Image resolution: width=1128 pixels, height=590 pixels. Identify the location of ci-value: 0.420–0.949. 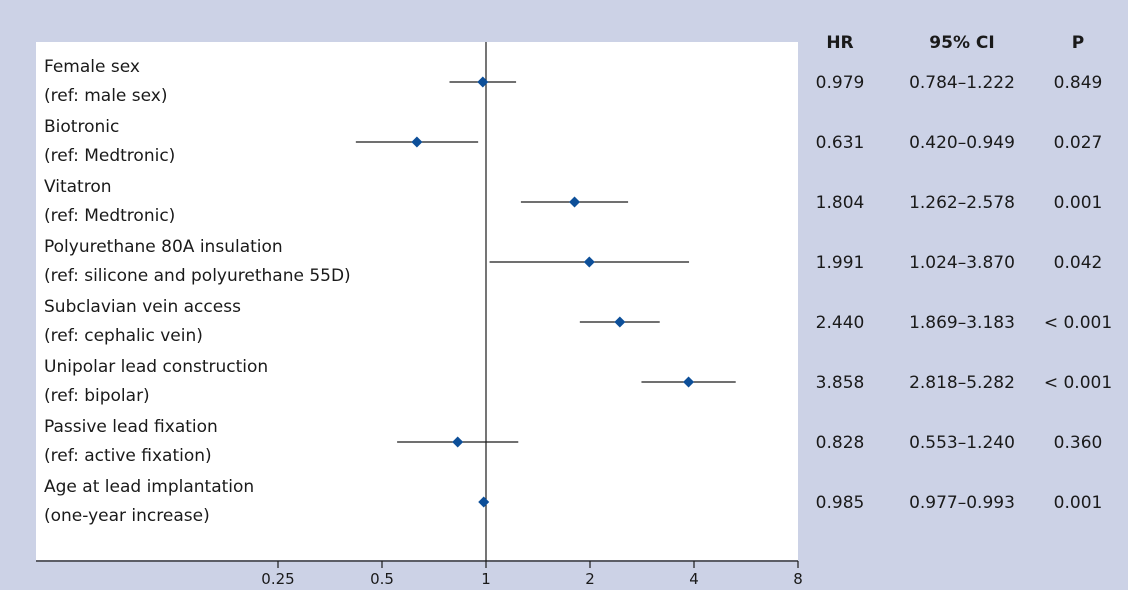
(962, 143).